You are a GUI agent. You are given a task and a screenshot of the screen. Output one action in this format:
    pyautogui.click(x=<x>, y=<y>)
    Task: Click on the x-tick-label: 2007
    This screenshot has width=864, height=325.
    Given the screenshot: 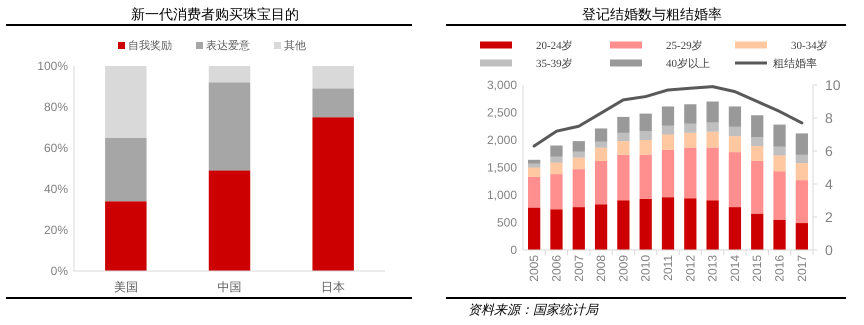 What is the action you would take?
    pyautogui.click(x=579, y=268)
    